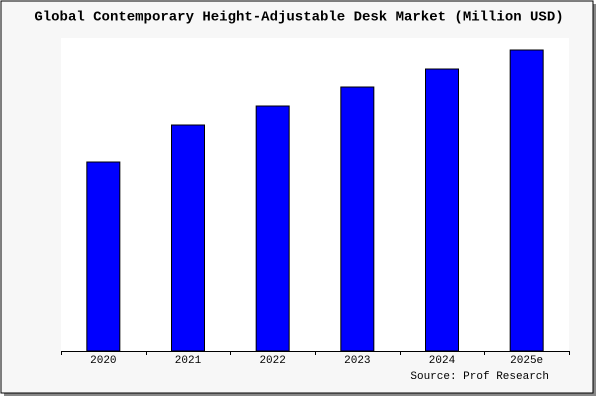 The image size is (600, 400). Describe the element at coordinates (103, 361) in the screenshot. I see `x-tick-label: 2020` at that location.